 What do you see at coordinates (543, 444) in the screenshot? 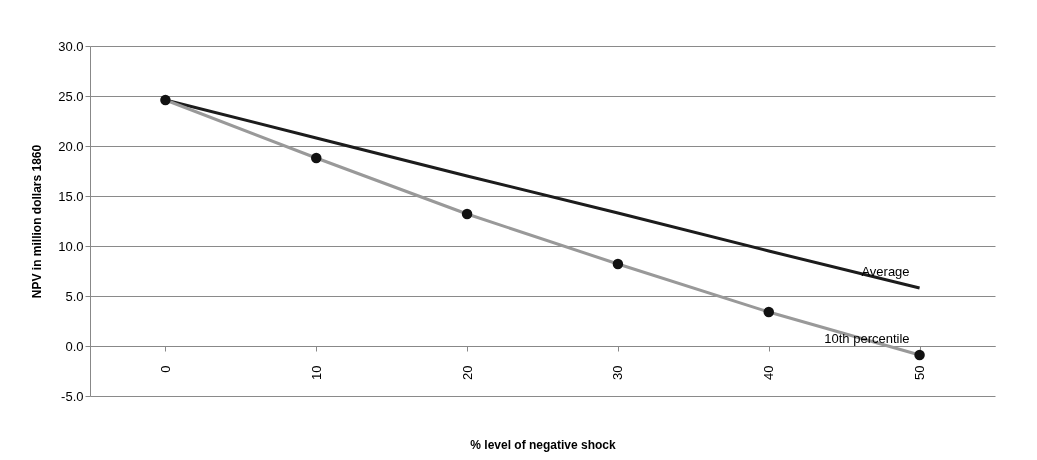
I see `x-axis-title: % level of negative shock` at bounding box center [543, 444].